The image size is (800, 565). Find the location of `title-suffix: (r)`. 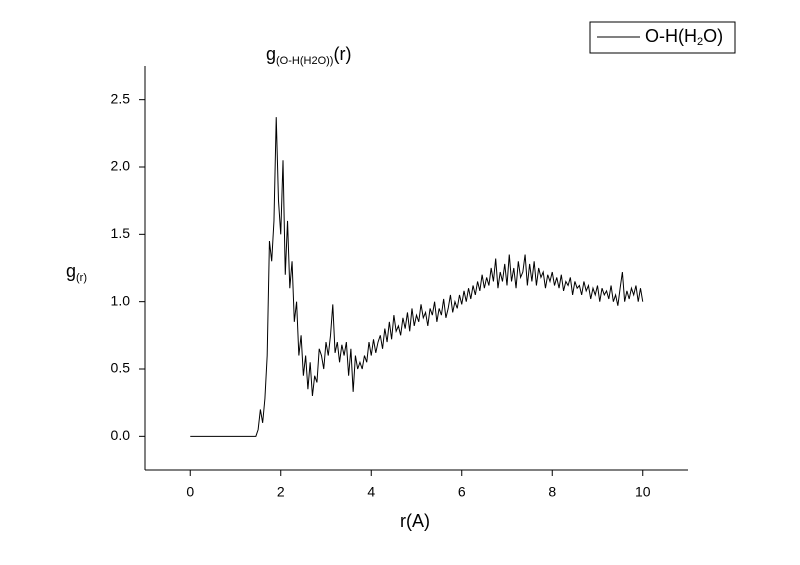

title-suffix: (r) is located at coordinates (342, 54).